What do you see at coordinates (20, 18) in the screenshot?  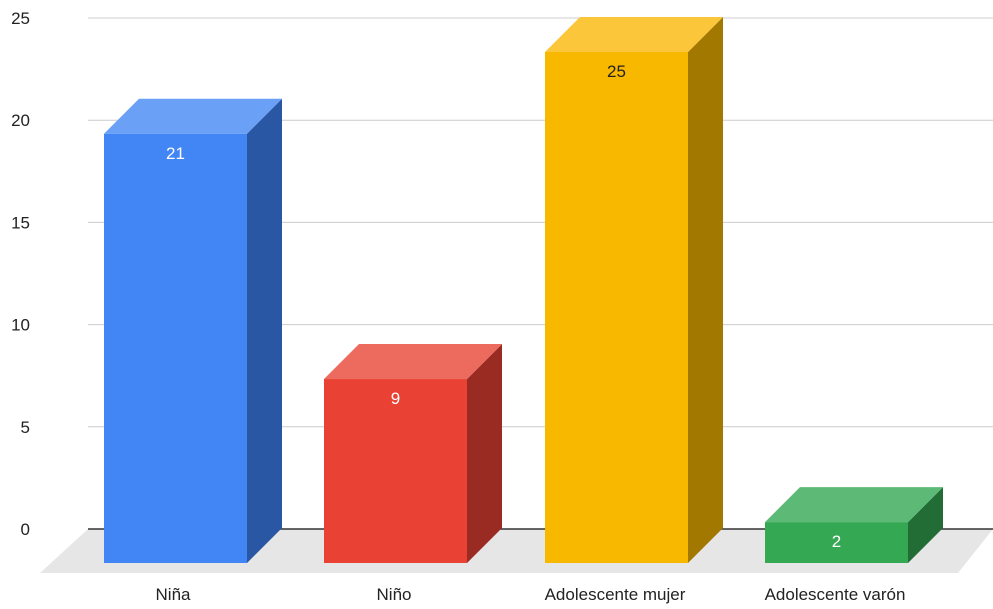 I see `y-tick-label: 25` at bounding box center [20, 18].